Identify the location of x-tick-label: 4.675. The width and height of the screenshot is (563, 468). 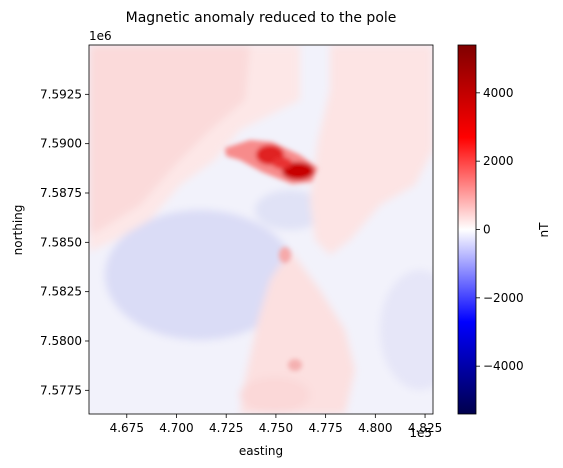
(127, 428).